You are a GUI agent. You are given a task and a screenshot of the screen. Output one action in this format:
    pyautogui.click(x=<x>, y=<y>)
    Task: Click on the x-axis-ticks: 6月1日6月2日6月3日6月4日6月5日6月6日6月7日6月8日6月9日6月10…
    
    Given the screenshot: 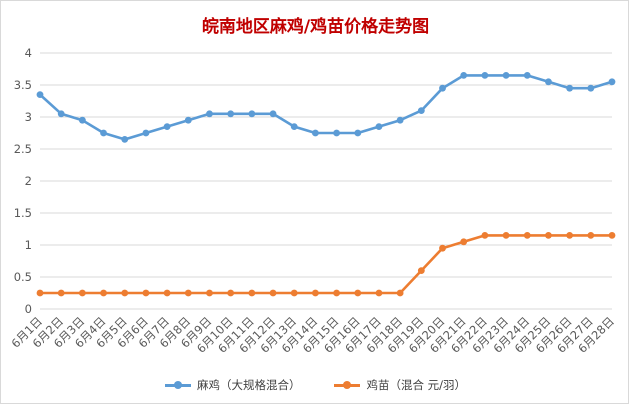 What is the action you would take?
    pyautogui.click(x=312, y=335)
    